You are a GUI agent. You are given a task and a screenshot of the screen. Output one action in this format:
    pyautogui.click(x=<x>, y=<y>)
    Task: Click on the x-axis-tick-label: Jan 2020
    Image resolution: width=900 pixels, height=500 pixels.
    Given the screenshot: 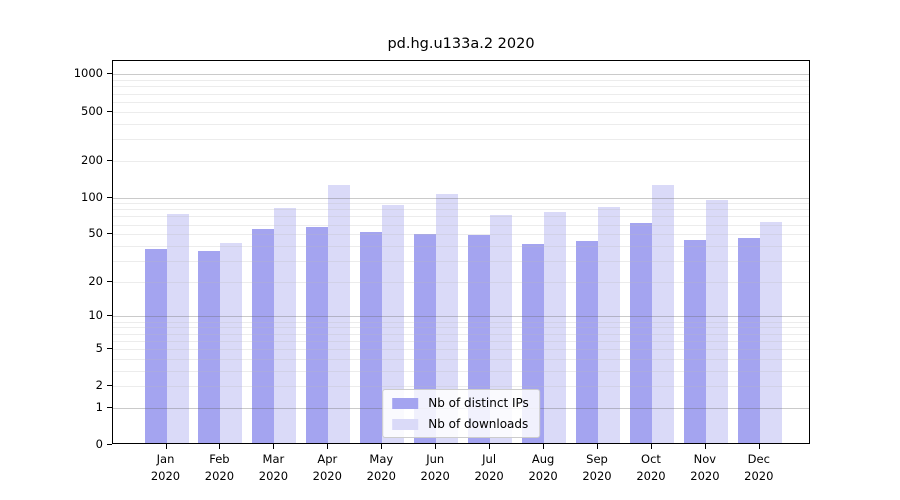 What is the action you would take?
    pyautogui.click(x=165, y=467)
    